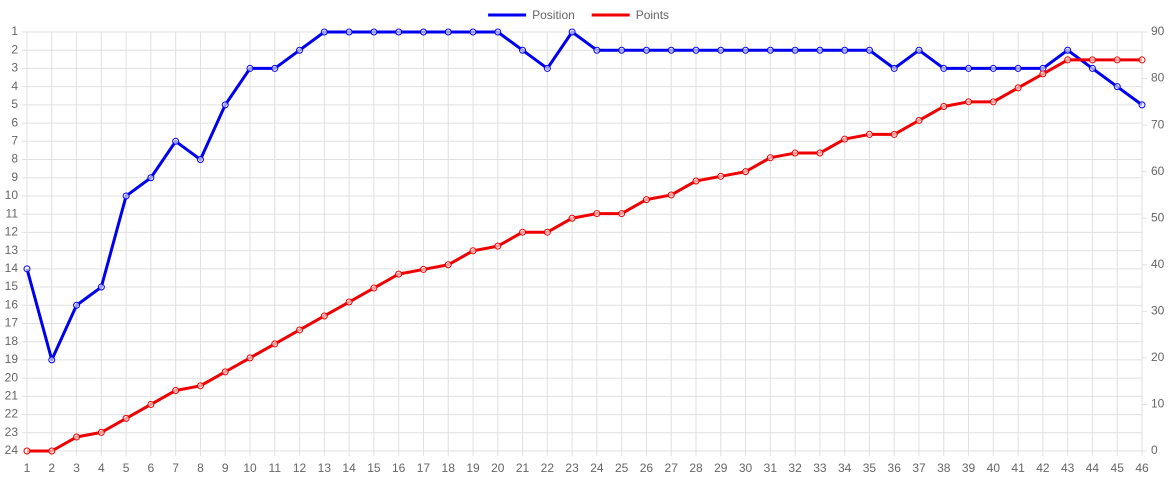 Image resolution: width=1170 pixels, height=480 pixels. What do you see at coordinates (1158, 31) in the screenshot?
I see `y2-tick-label: 90` at bounding box center [1158, 31].